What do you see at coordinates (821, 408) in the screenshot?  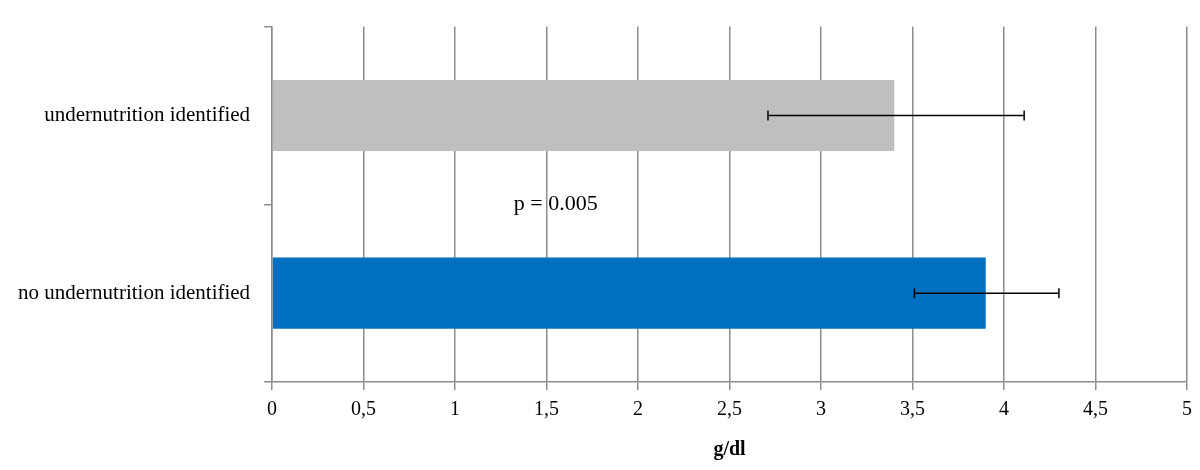 I see `x-tick-label: 3` at bounding box center [821, 408].